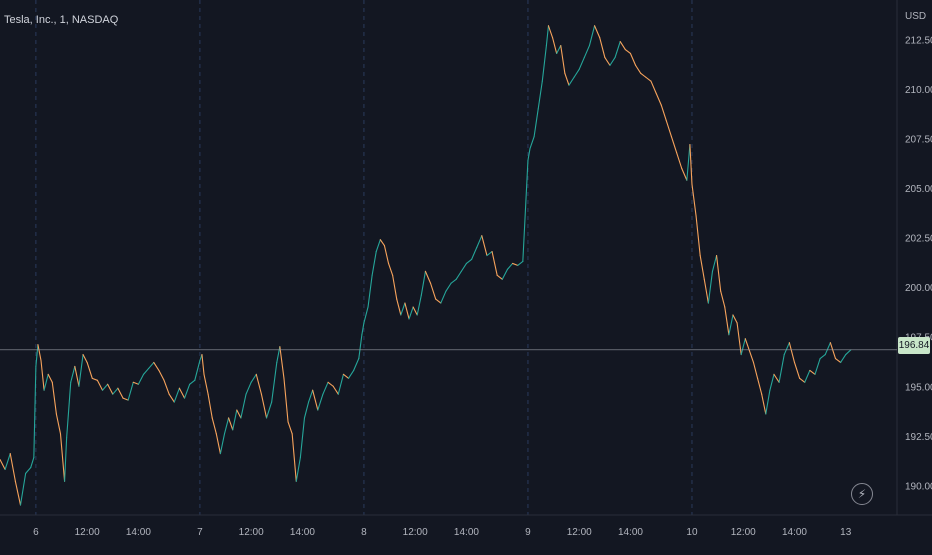  Describe the element at coordinates (61, 20) in the screenshot. I see `symbol-title: Tesla, Inc., 1, NASDAQ` at that location.